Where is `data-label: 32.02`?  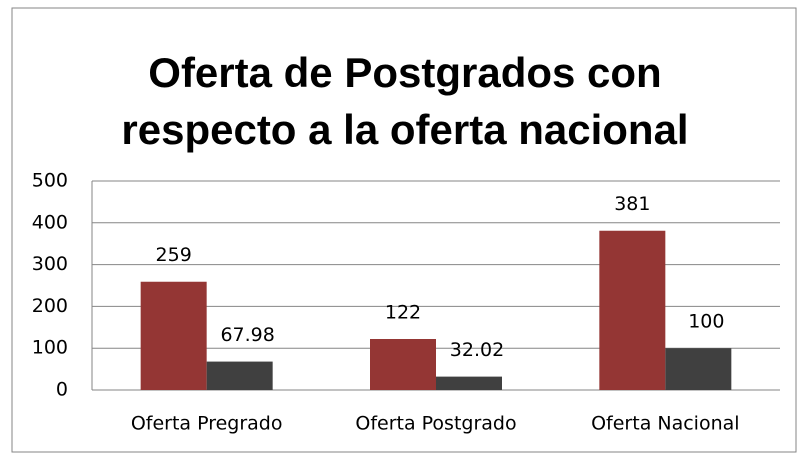 data-label: 32.02 is located at coordinates (477, 350).